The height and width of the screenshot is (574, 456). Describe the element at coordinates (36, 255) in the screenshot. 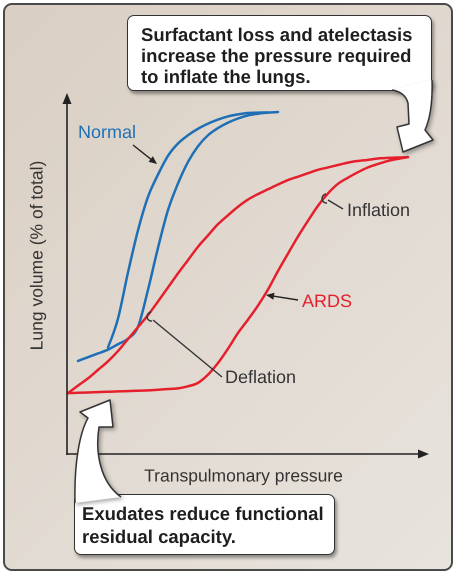

I see `y-axis-title: Lung volume (% of total)` at that location.